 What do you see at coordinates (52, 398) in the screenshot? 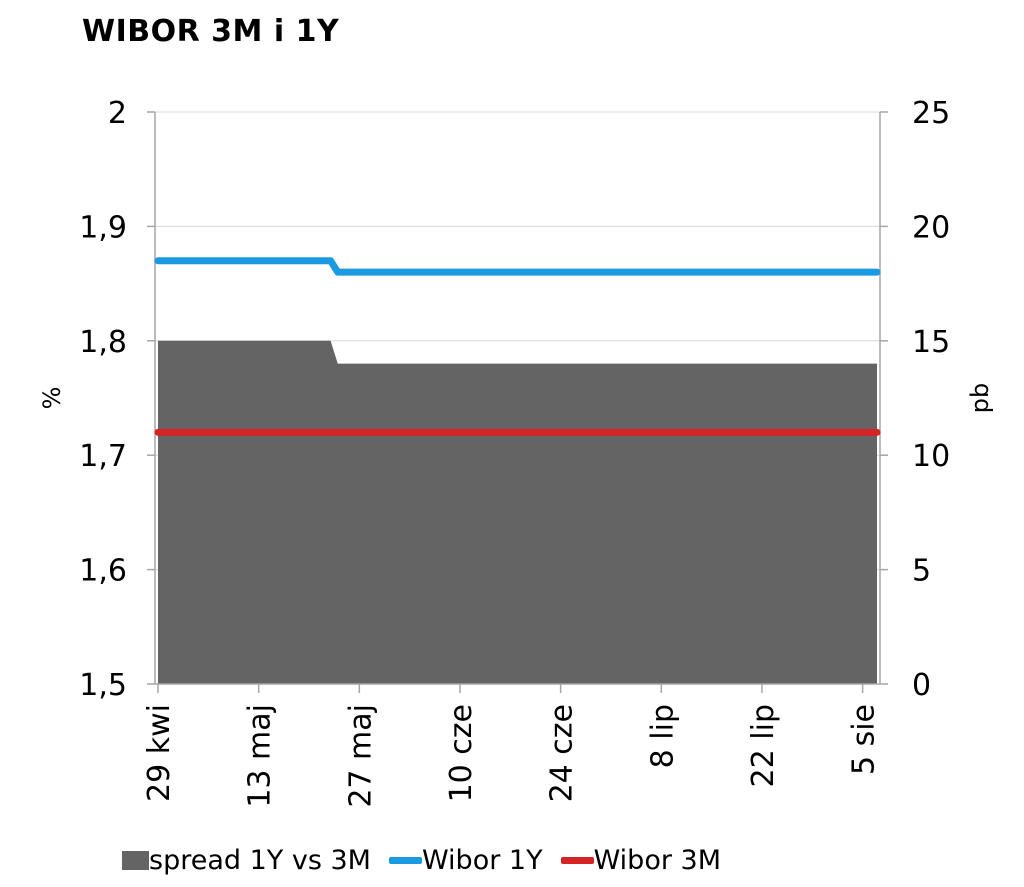
I see `y-axis-title-left: %` at bounding box center [52, 398].